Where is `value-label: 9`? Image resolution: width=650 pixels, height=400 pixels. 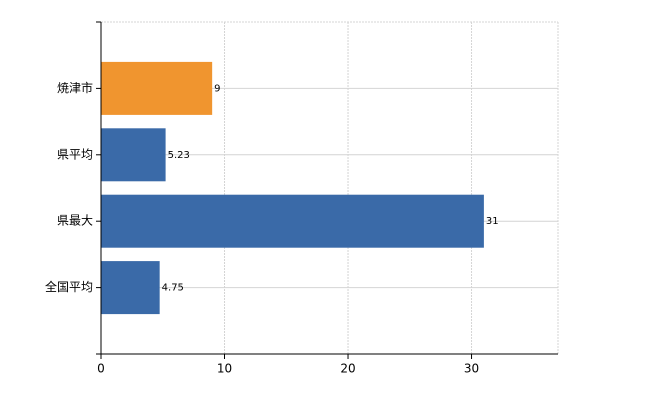
value-label: 9 is located at coordinates (217, 88).